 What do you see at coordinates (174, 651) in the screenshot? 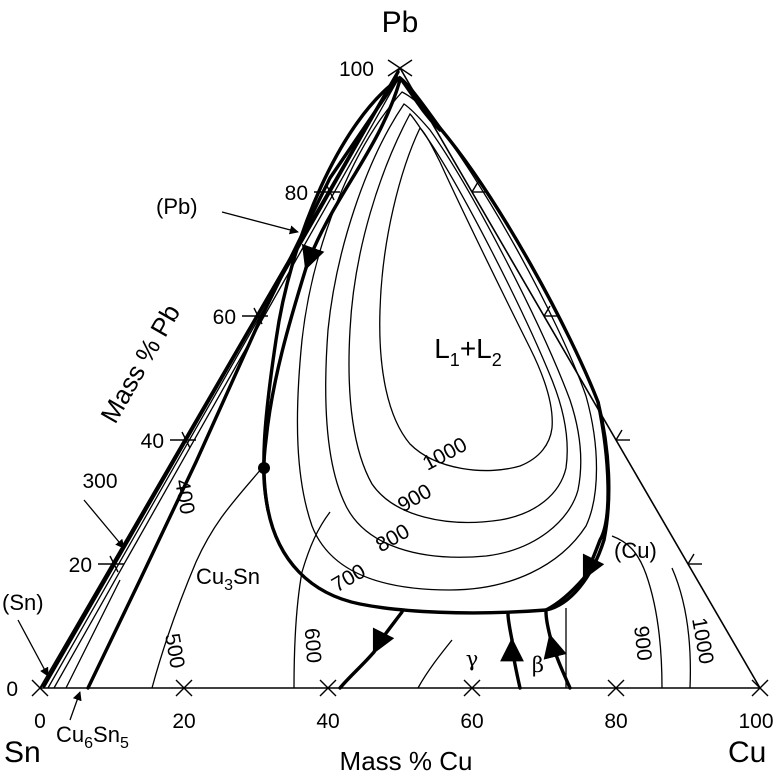
I see `isotherm-label: 500` at bounding box center [174, 651].